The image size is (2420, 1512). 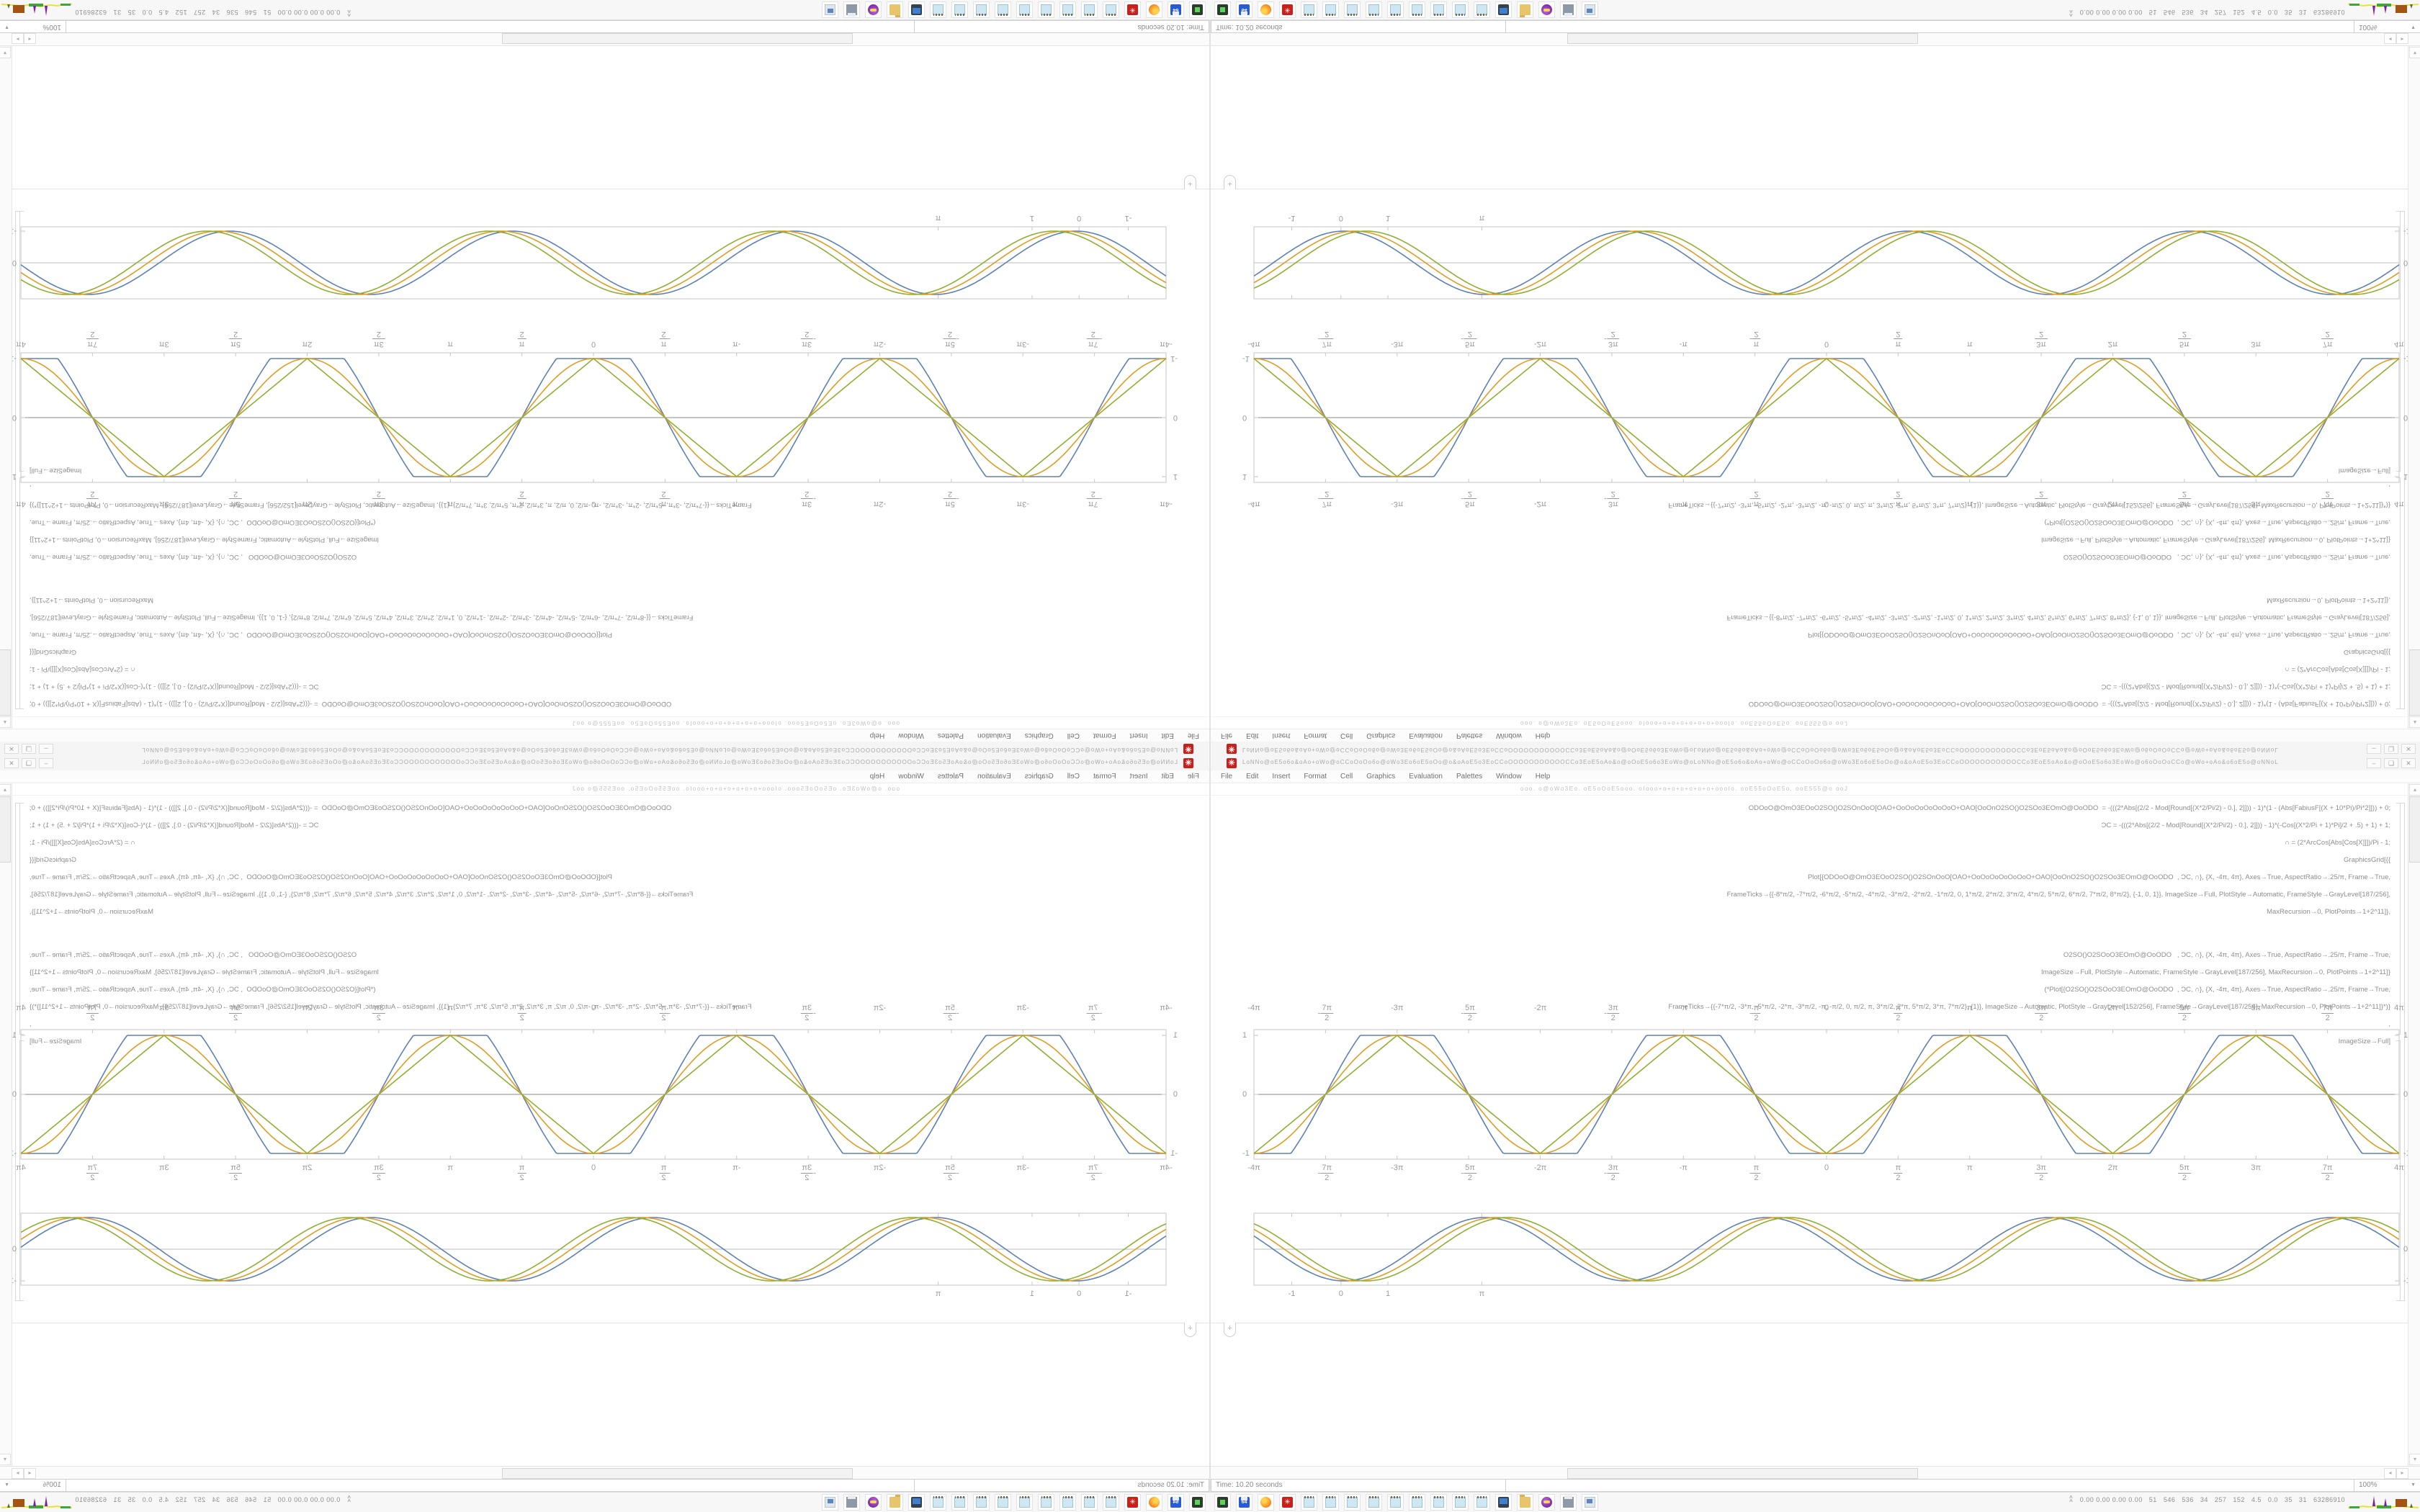 What do you see at coordinates (2398, 919) in the screenshot?
I see `cell-bracket-code` at bounding box center [2398, 919].